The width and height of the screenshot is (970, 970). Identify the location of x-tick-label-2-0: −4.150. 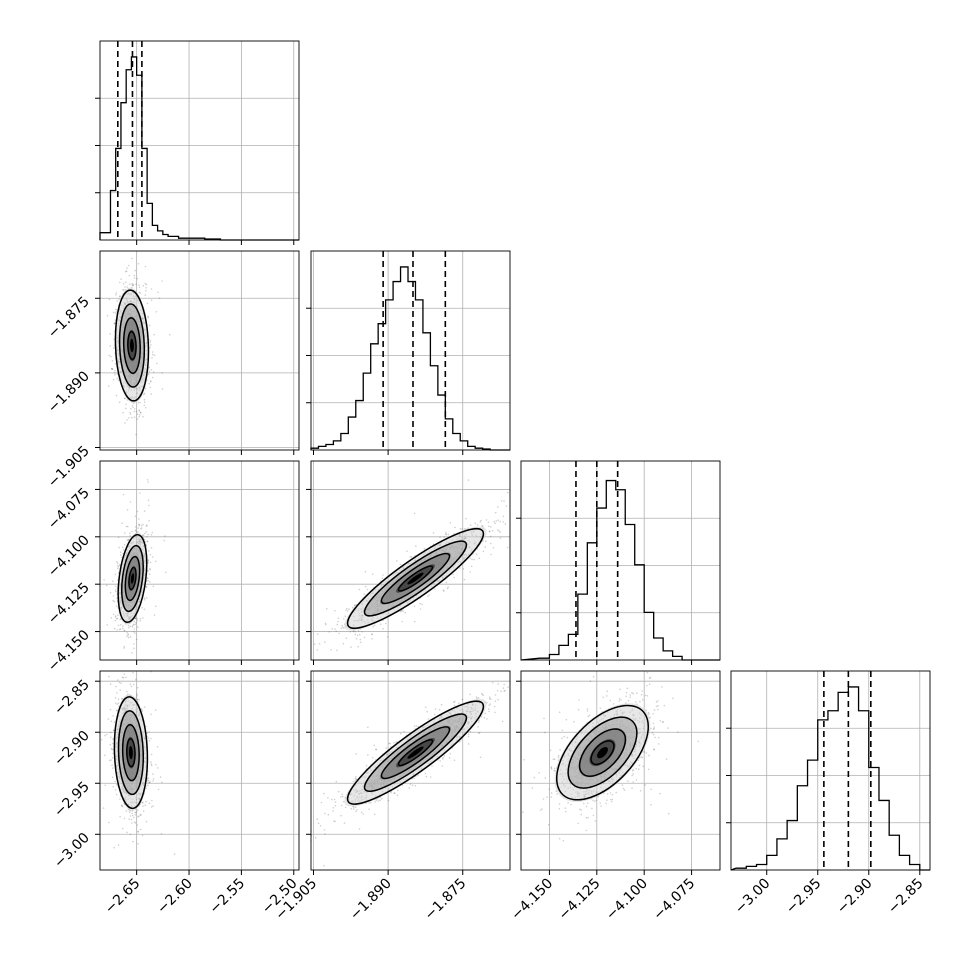
(532, 900).